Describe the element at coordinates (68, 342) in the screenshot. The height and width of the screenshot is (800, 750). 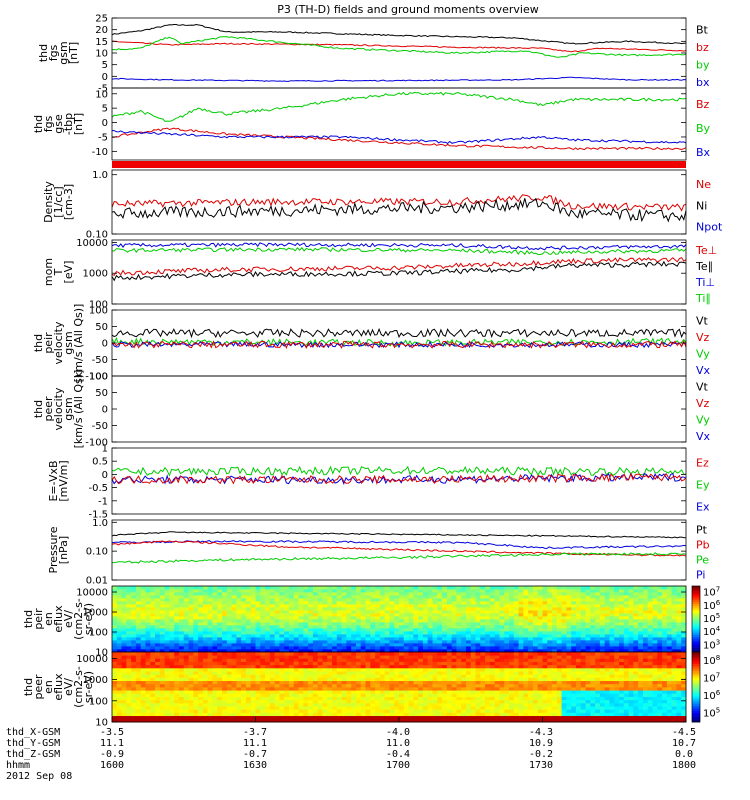
I see `y-axis-label-line: gsm` at that location.